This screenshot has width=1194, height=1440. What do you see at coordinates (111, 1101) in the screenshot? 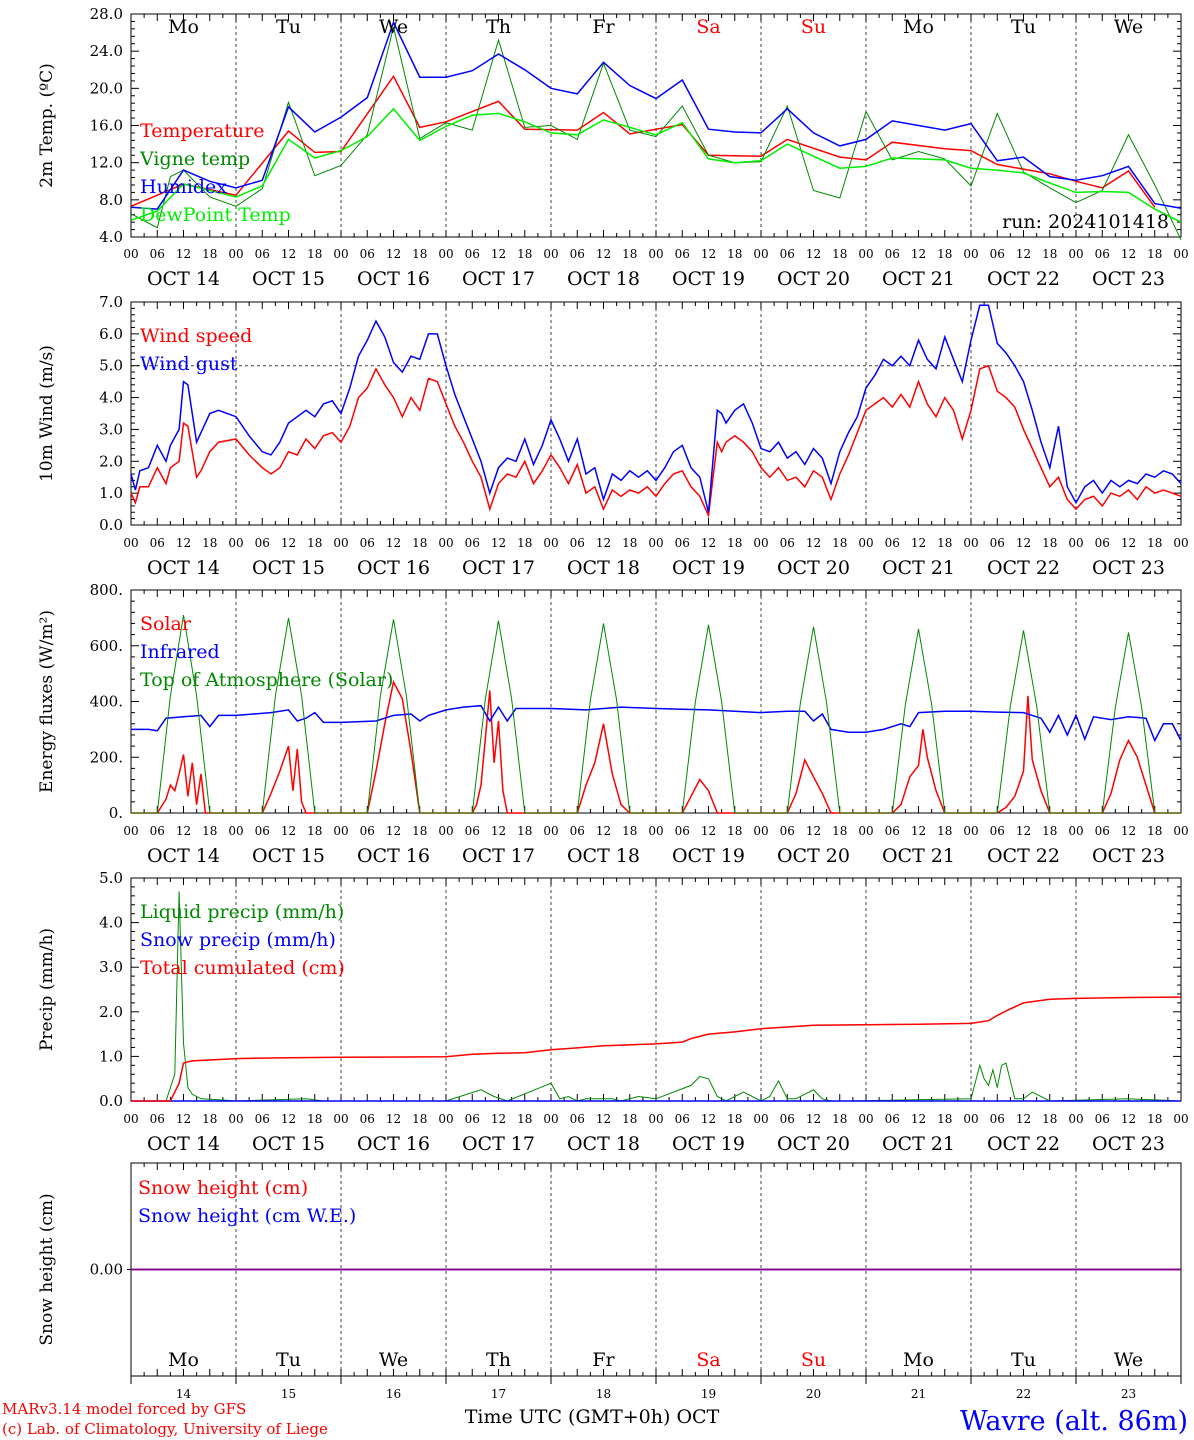
I see `y-tick-label: 0.0` at bounding box center [111, 1101].